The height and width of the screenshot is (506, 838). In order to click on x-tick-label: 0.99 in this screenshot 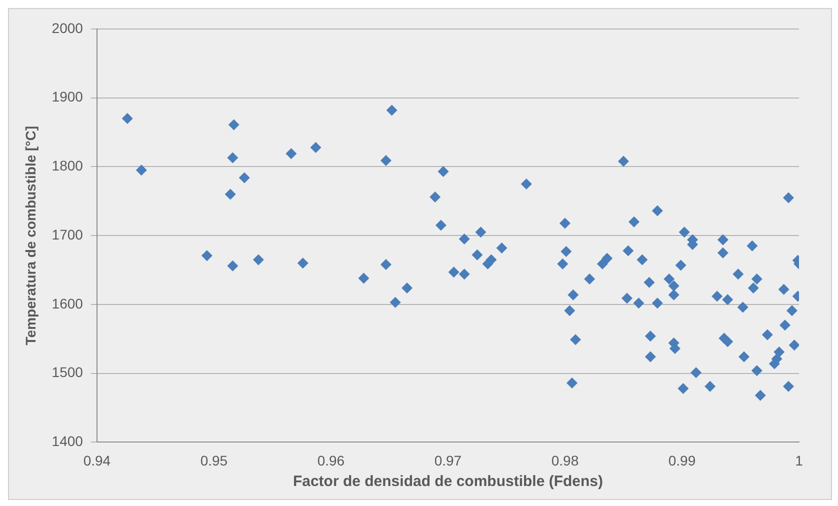, I will do `click(682, 460)`.